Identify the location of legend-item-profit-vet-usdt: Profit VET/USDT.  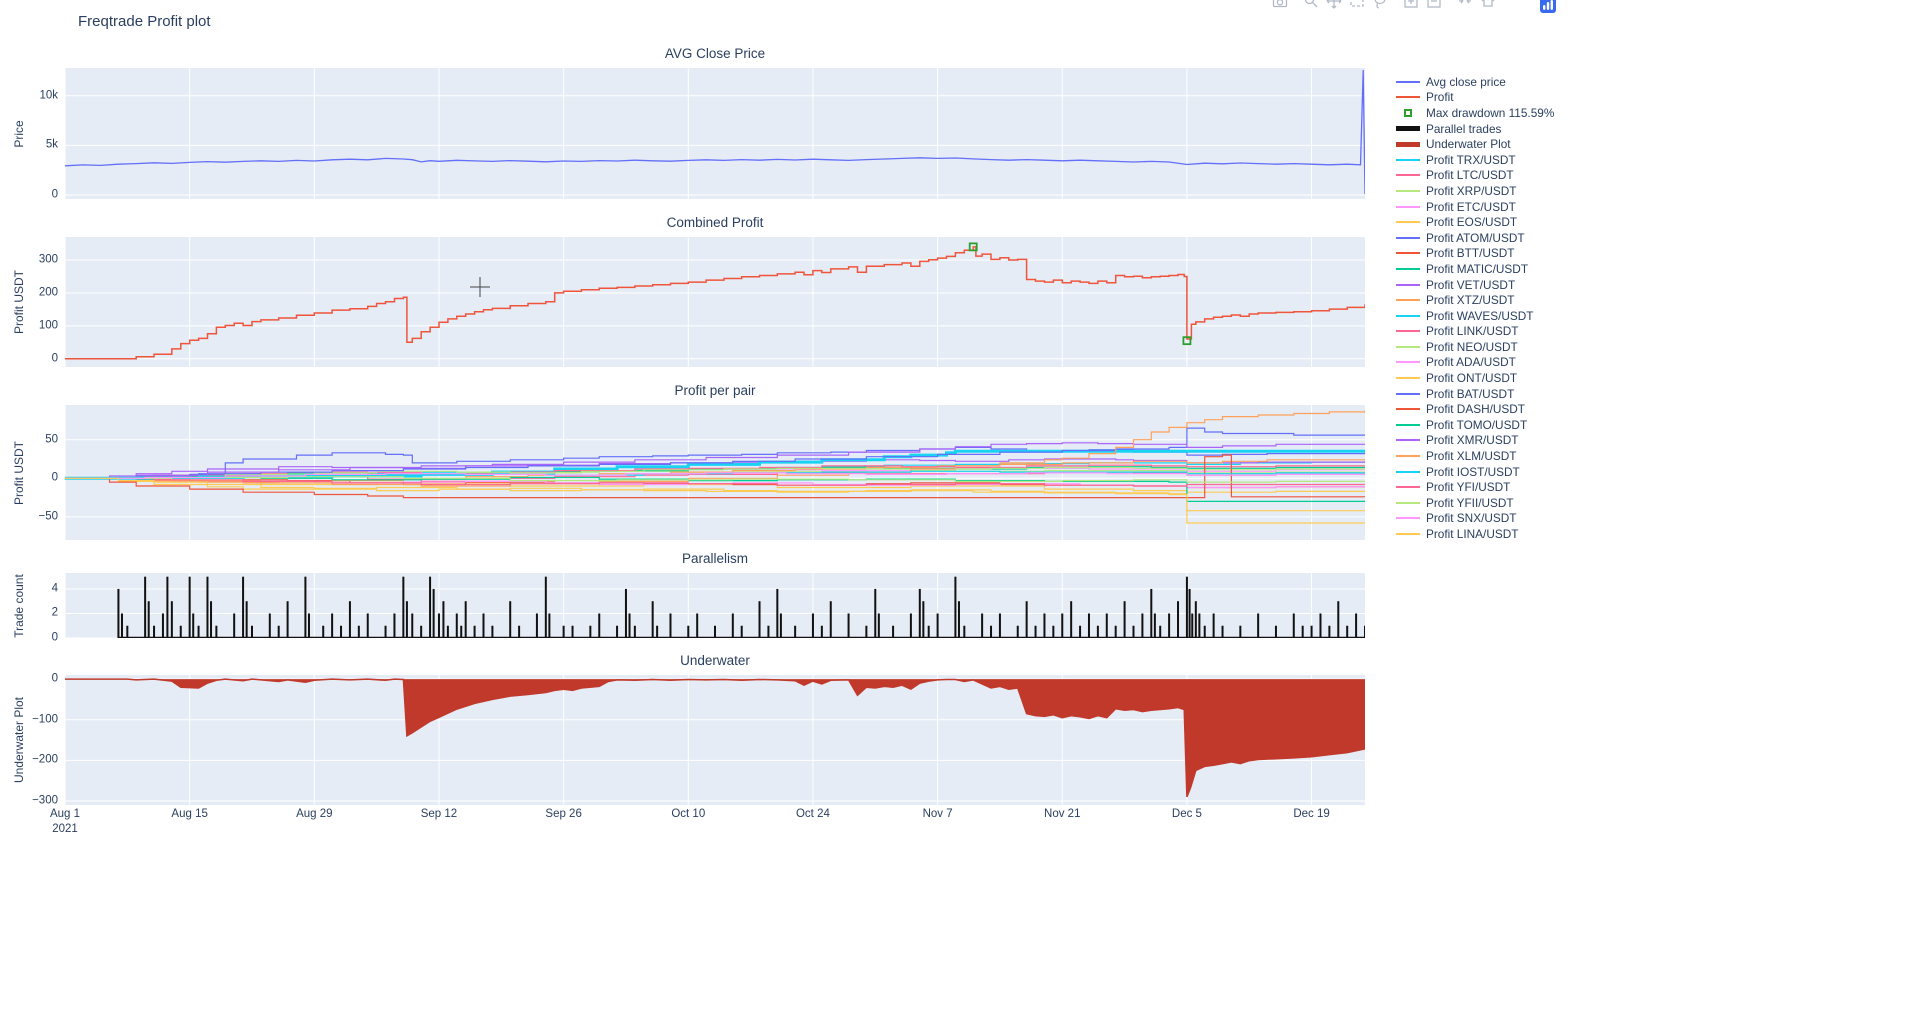
(1475, 285).